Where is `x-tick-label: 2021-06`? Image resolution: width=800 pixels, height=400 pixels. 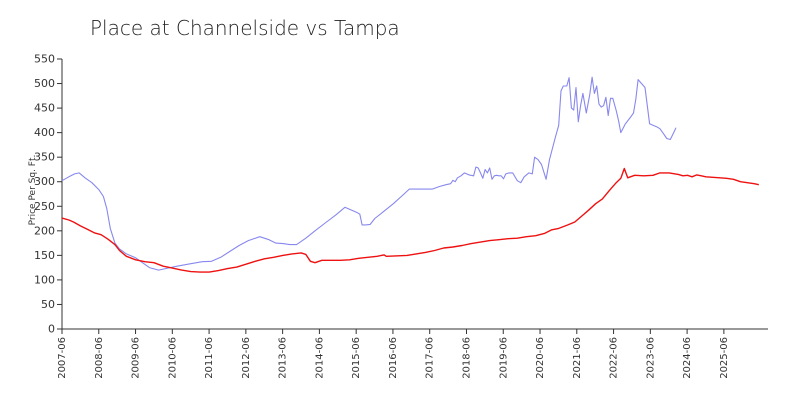 x-tick-label: 2021-06 is located at coordinates (577, 358).